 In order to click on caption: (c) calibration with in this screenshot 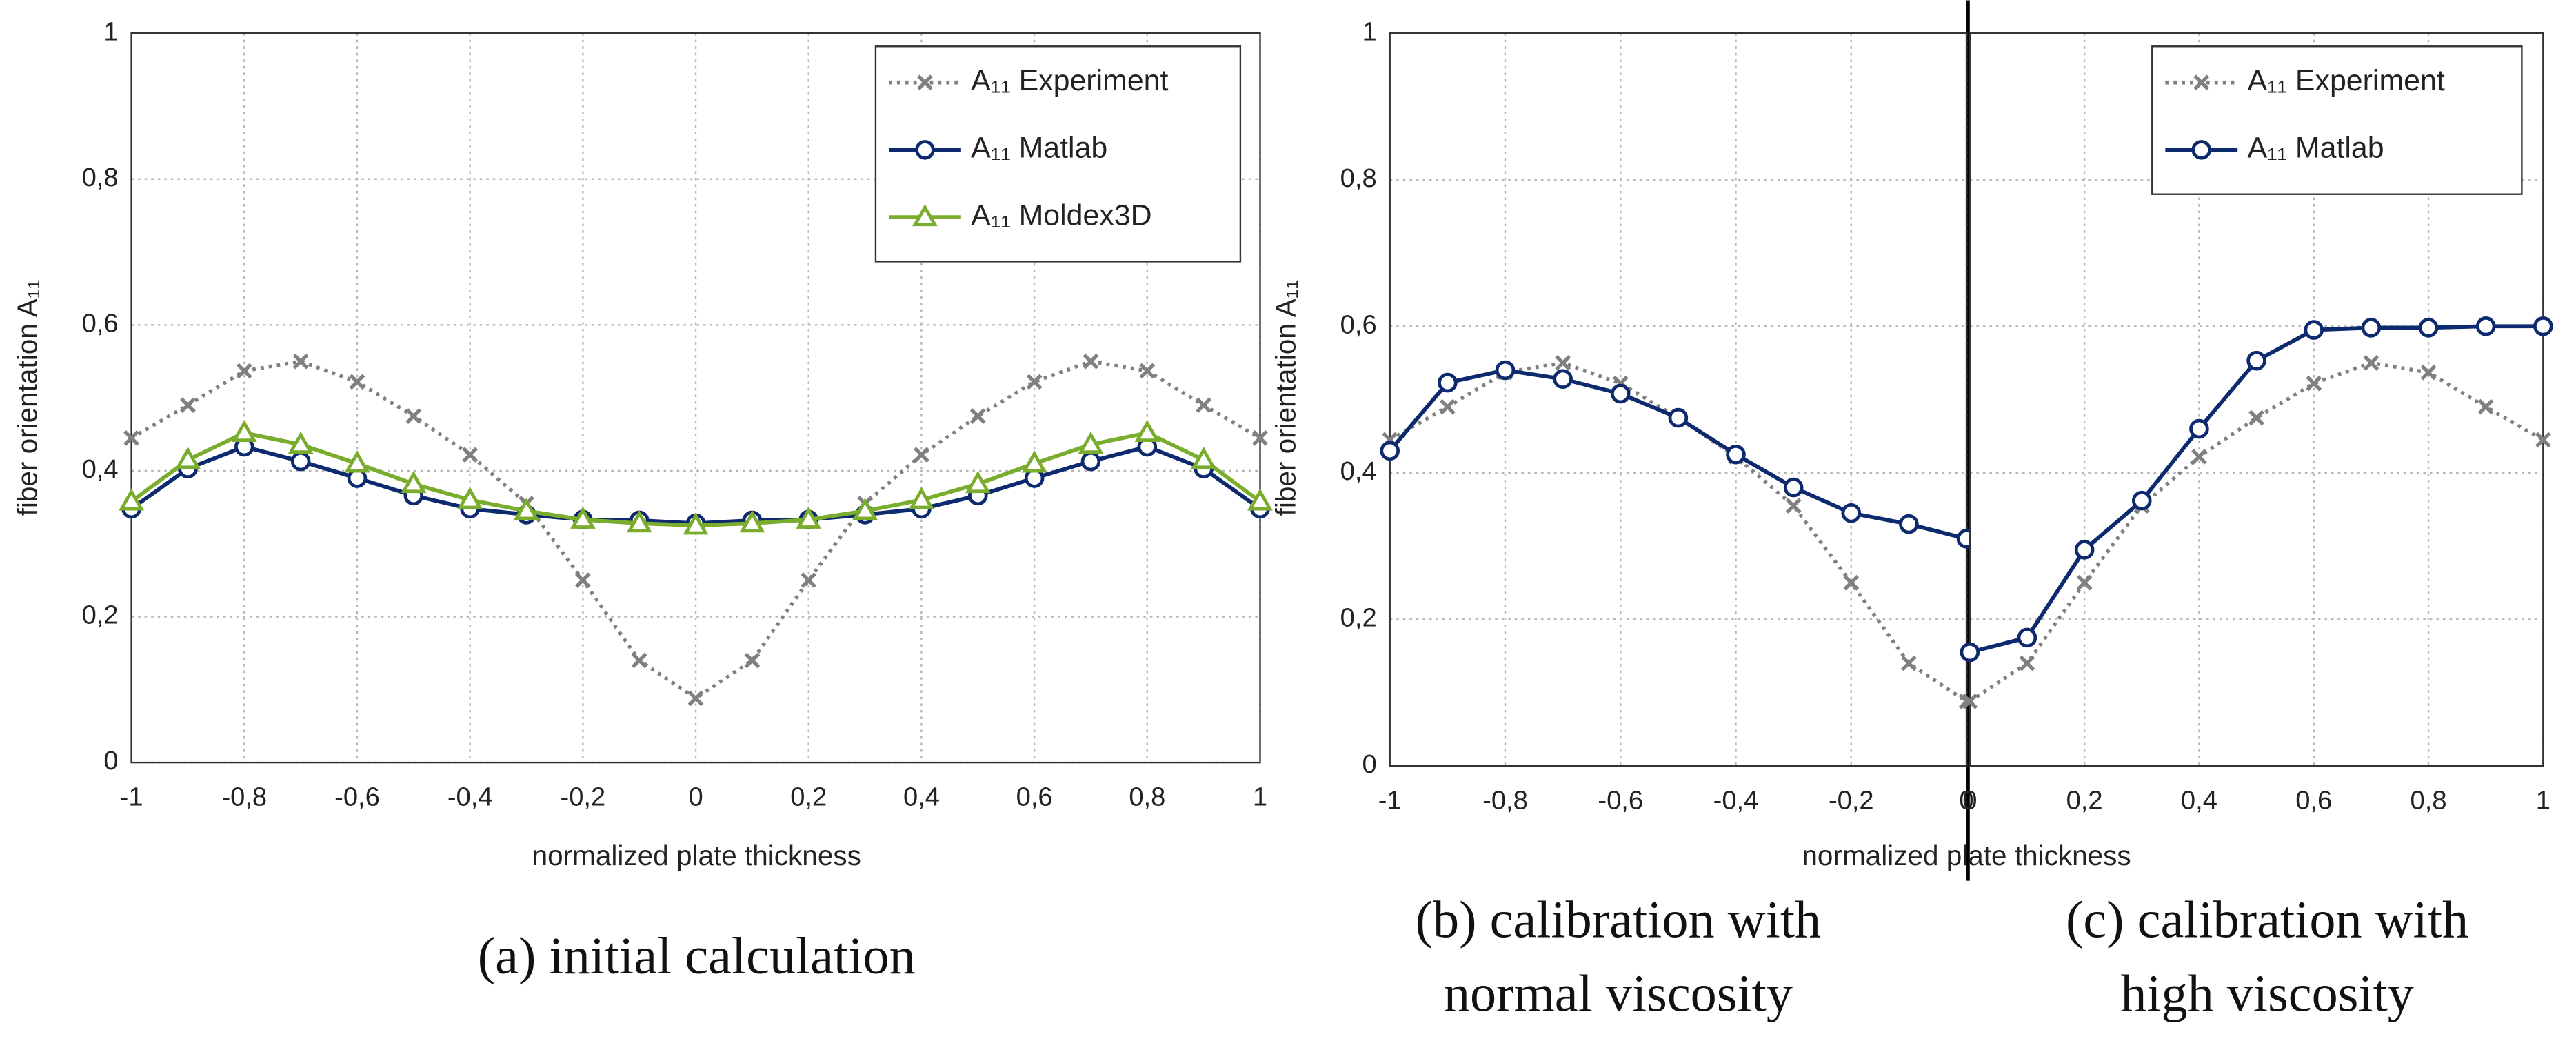, I will do `click(2267, 920)`.